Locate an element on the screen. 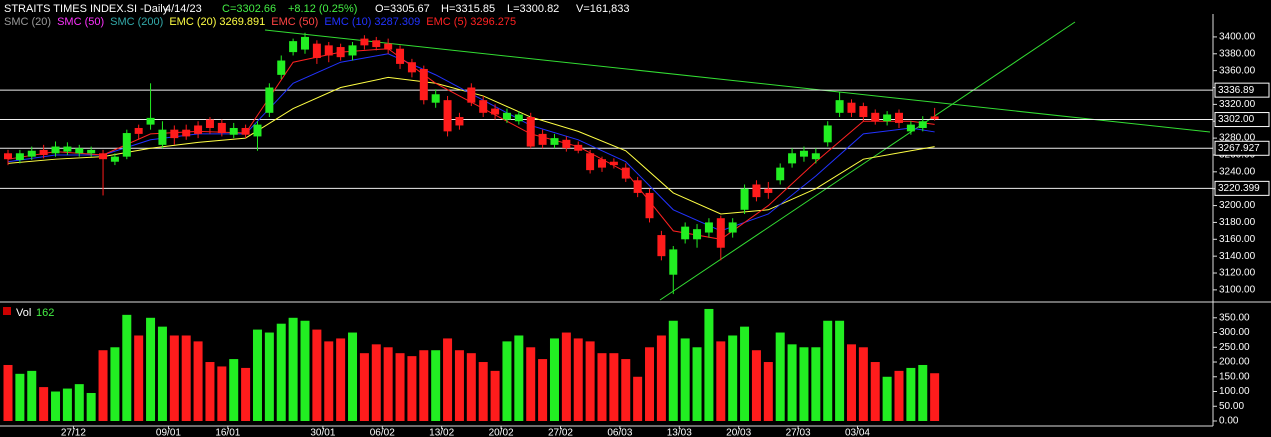 Image resolution: width=1271 pixels, height=437 pixels. x-tick-label: 06/02 is located at coordinates (382, 432).